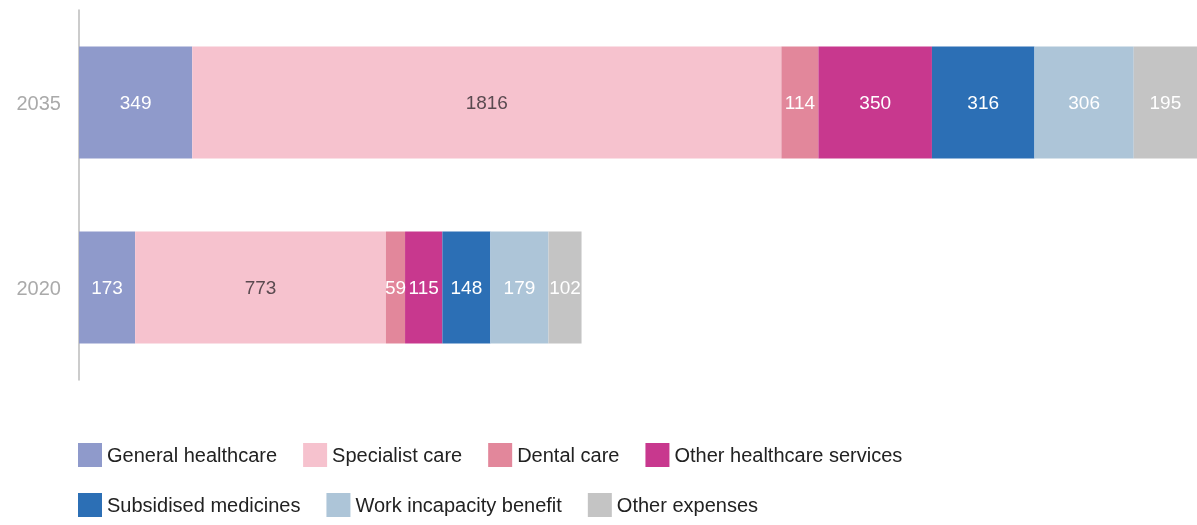 The width and height of the screenshot is (1197, 525). What do you see at coordinates (38, 102) in the screenshot?
I see `y-tick-label: 2035` at bounding box center [38, 102].